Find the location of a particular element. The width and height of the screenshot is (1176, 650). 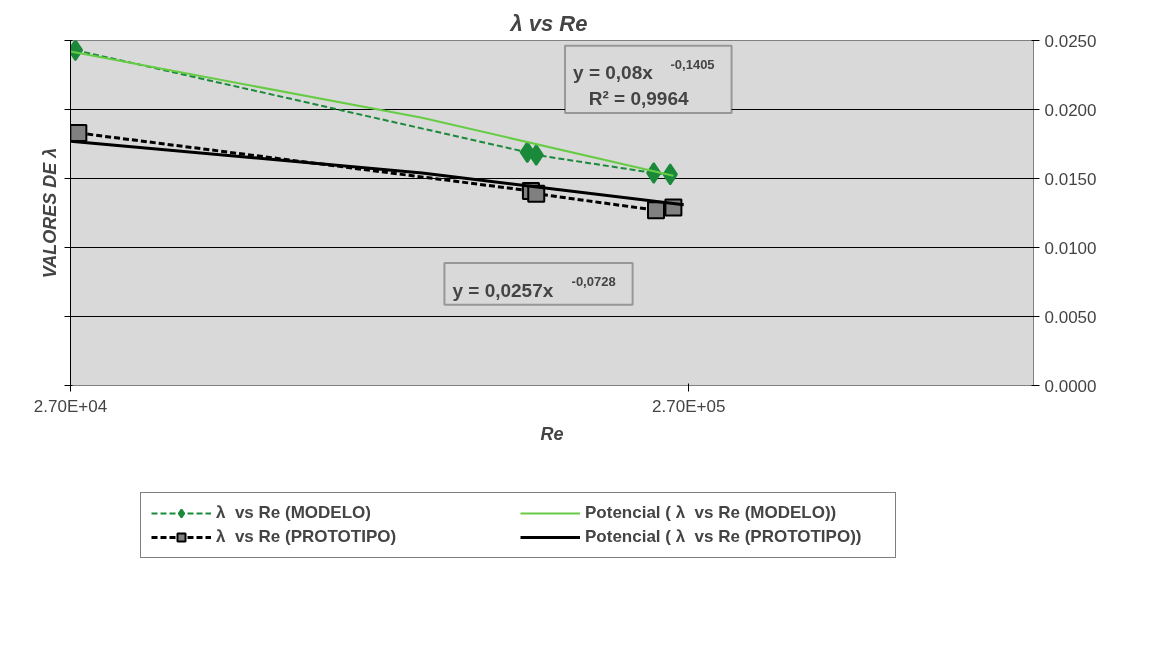

x-axis-title: Re is located at coordinates (552, 433).